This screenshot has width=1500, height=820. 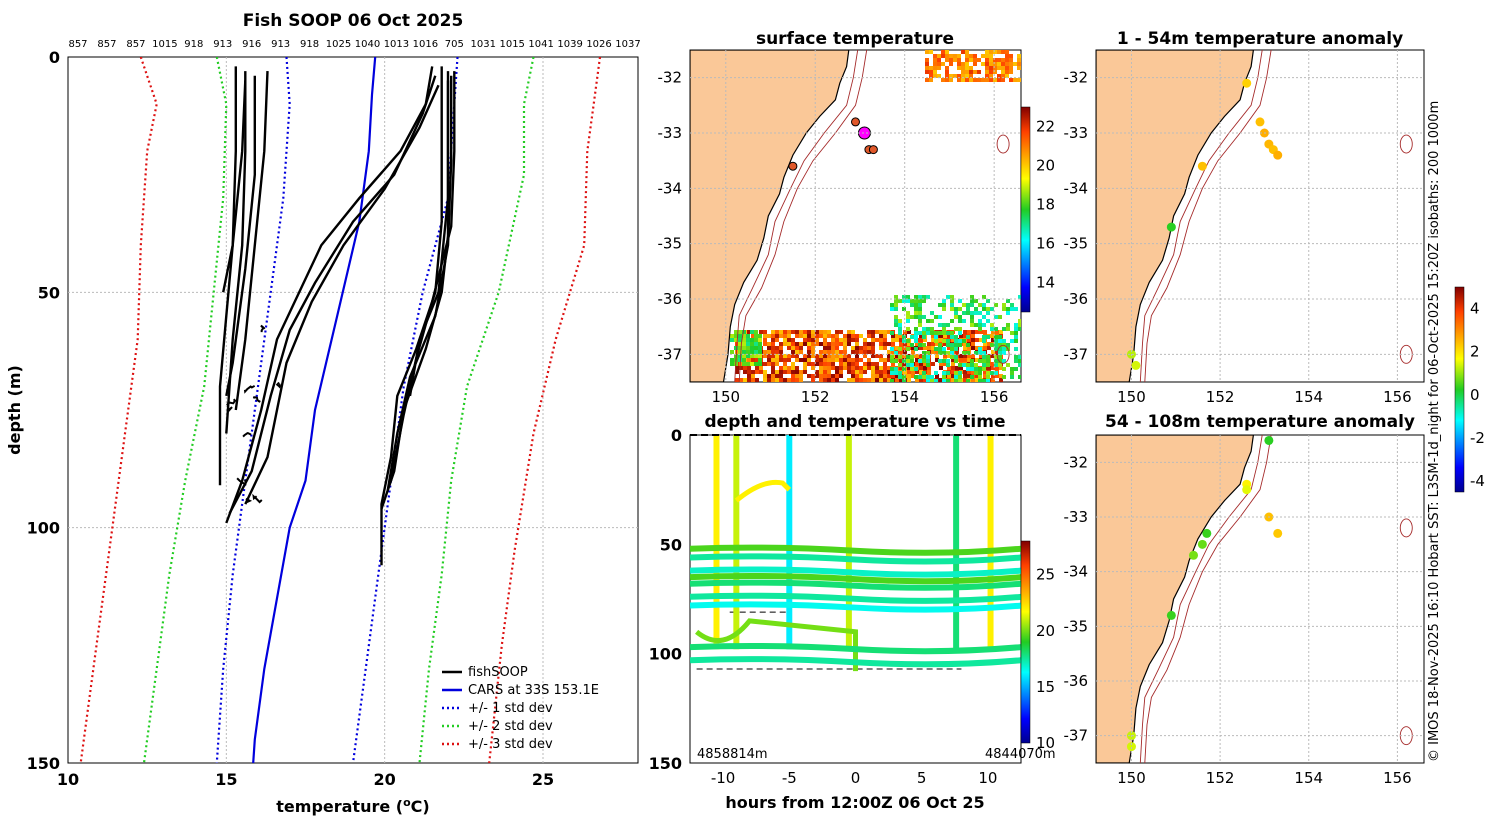 I want to click on anomaly-colorbar-ticks: -4 -2 0 2 4, so click(x=1477, y=395).